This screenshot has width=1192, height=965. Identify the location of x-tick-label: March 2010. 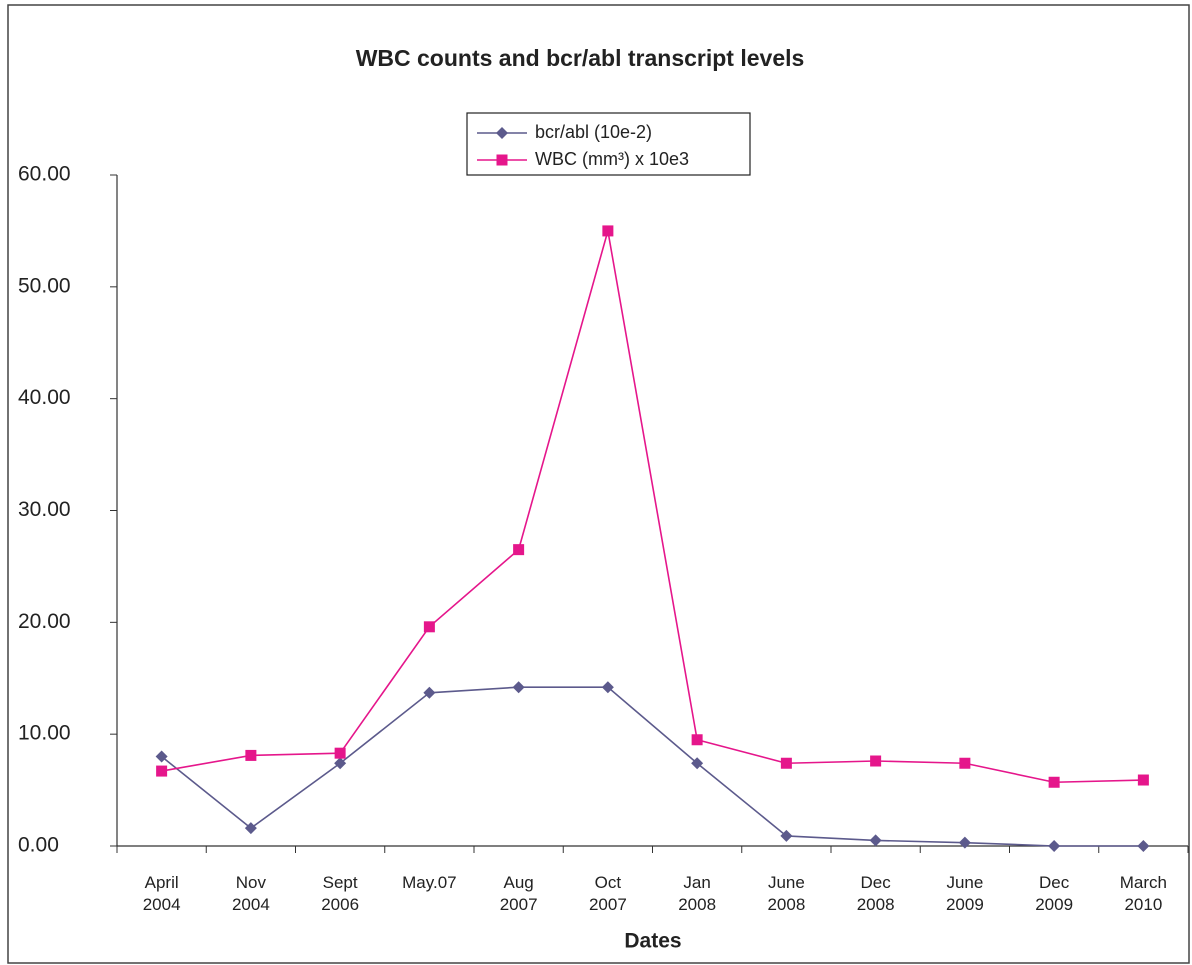
(1143, 893).